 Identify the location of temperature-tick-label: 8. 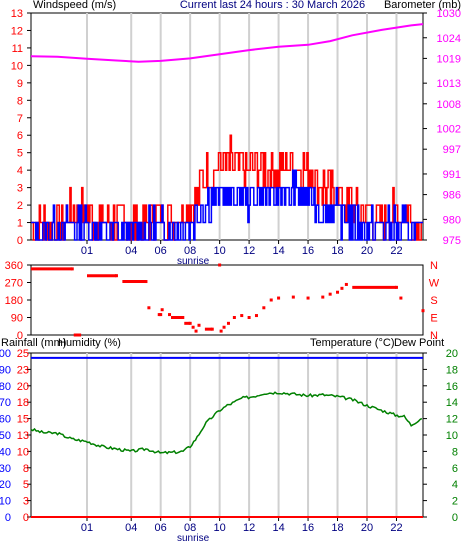
(455, 452).